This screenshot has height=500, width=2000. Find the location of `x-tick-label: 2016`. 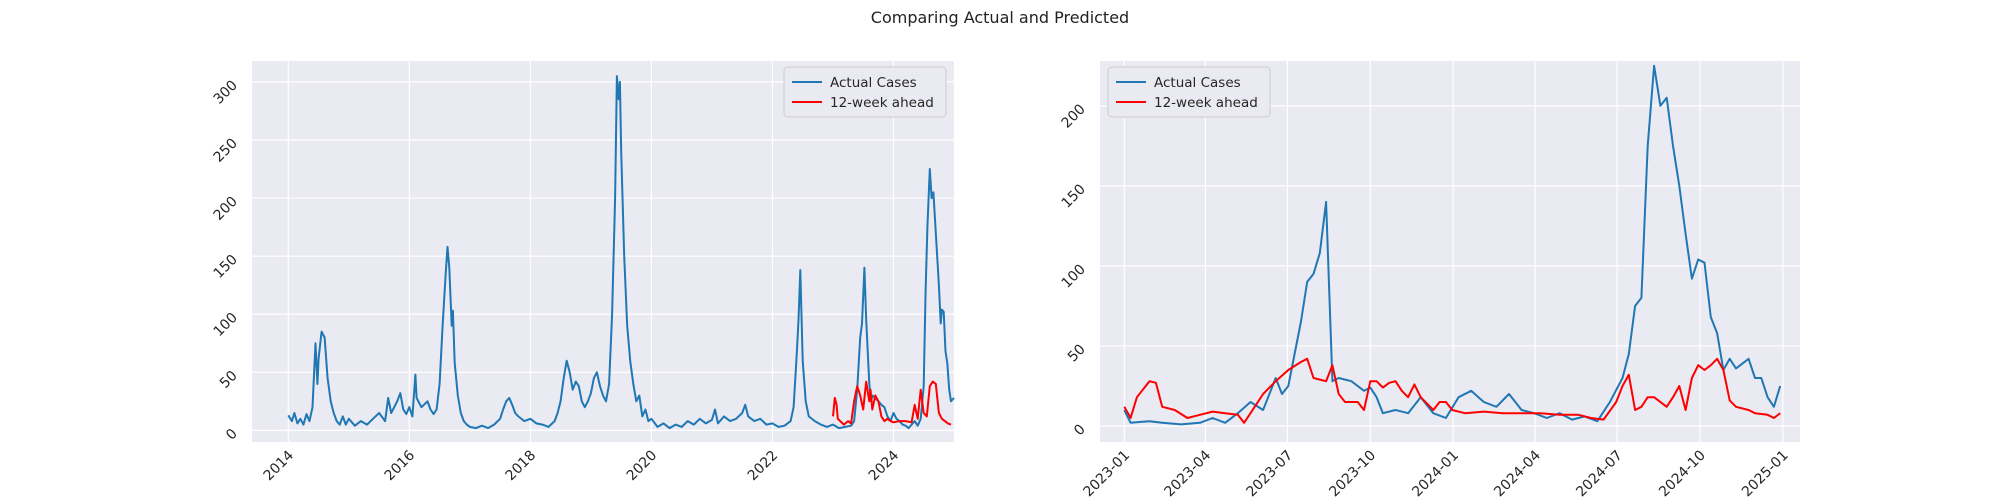

x-tick-label: 2016 is located at coordinates (400, 465).